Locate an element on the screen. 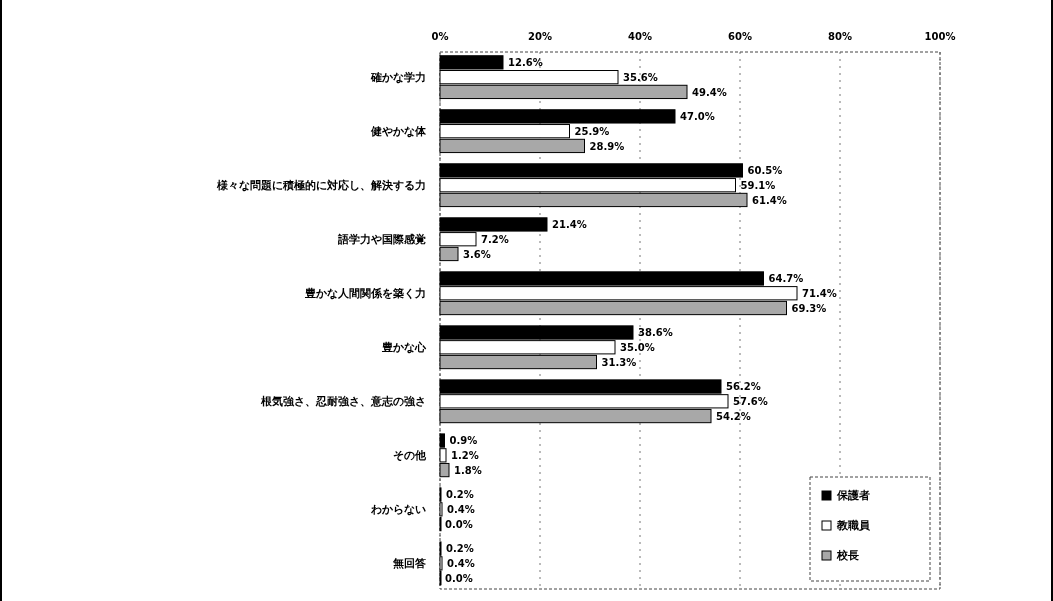  y-tick-label: 確かな学力 is located at coordinates (398, 78).